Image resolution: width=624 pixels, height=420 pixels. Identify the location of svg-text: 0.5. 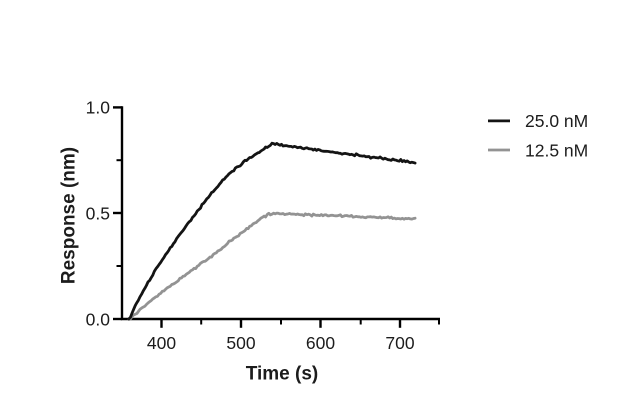
(98, 213).